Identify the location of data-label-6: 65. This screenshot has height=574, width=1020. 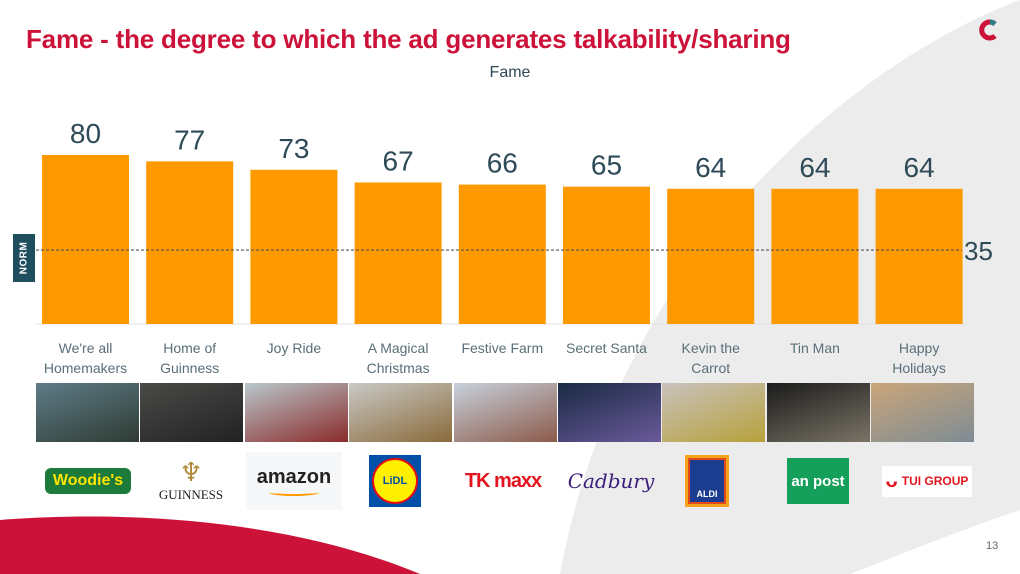
(606, 165).